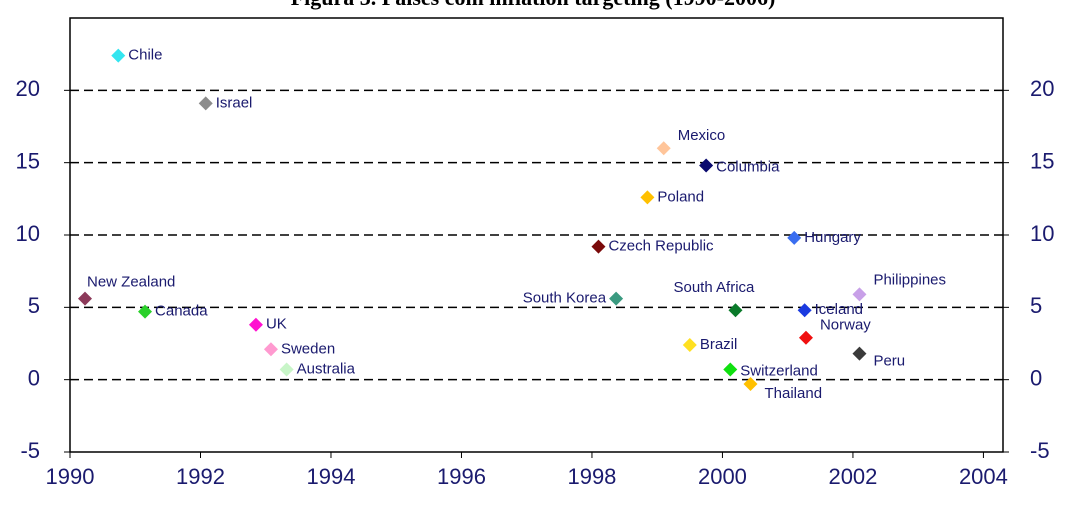 The image size is (1066, 505). Describe the element at coordinates (909, 279) in the screenshot. I see `point-label: Philippines` at that location.